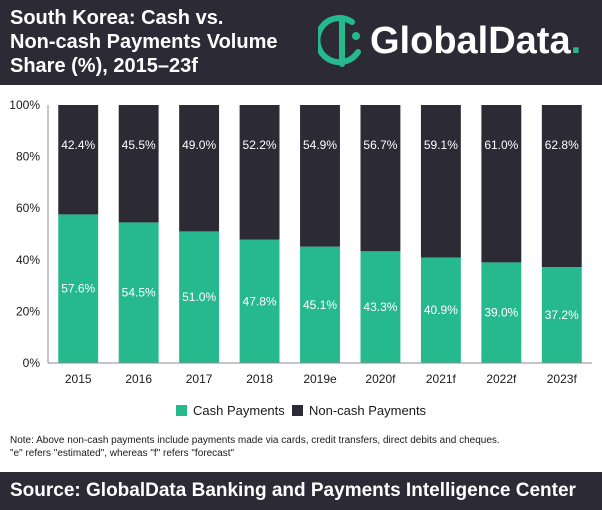 The width and height of the screenshot is (602, 510). What do you see at coordinates (320, 379) in the screenshot?
I see `x-tick-label: 2019e` at bounding box center [320, 379].